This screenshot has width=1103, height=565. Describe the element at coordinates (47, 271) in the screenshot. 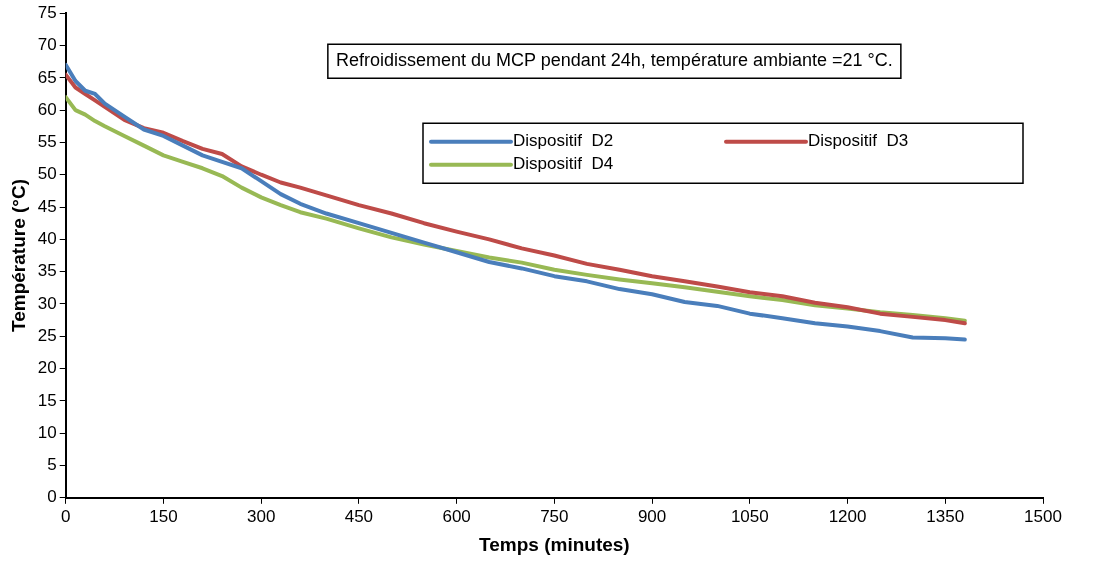

I see `y-tick-label: 35` at that location.